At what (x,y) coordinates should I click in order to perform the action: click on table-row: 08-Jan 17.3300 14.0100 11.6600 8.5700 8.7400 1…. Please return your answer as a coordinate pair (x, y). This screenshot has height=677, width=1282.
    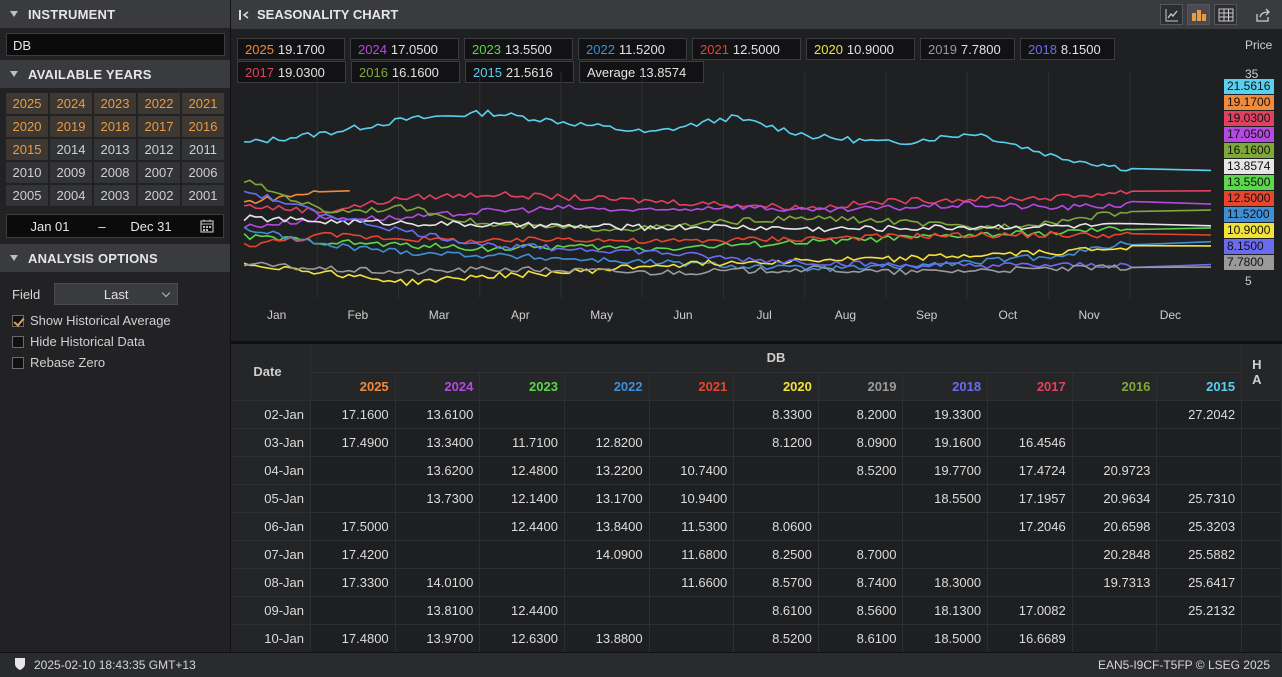
    Looking at the image, I should click on (756, 582).